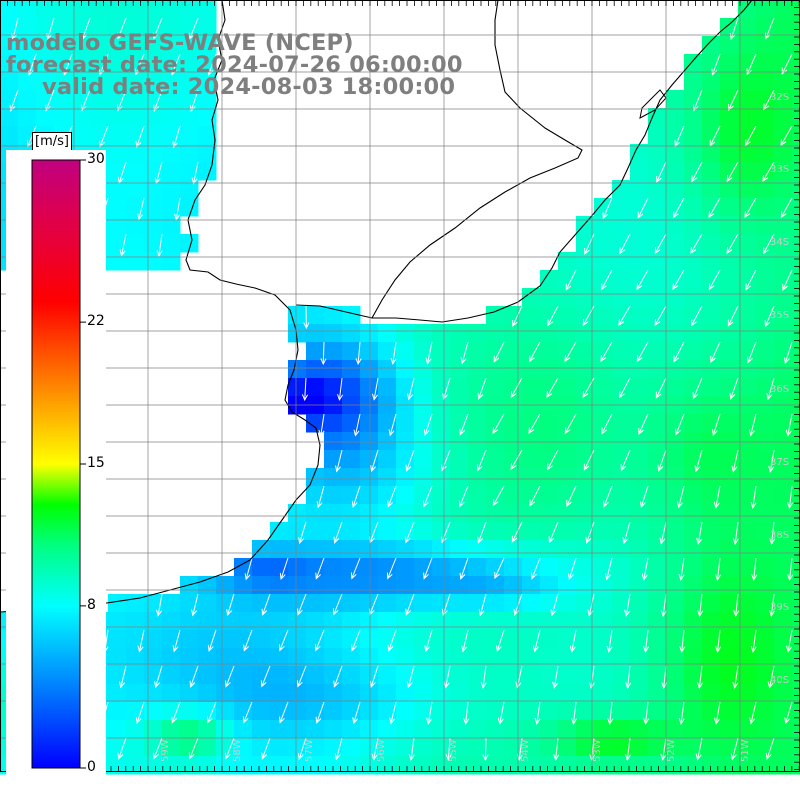 The width and height of the screenshot is (800, 800). I want to click on latitude-label: 38S, so click(779, 535).